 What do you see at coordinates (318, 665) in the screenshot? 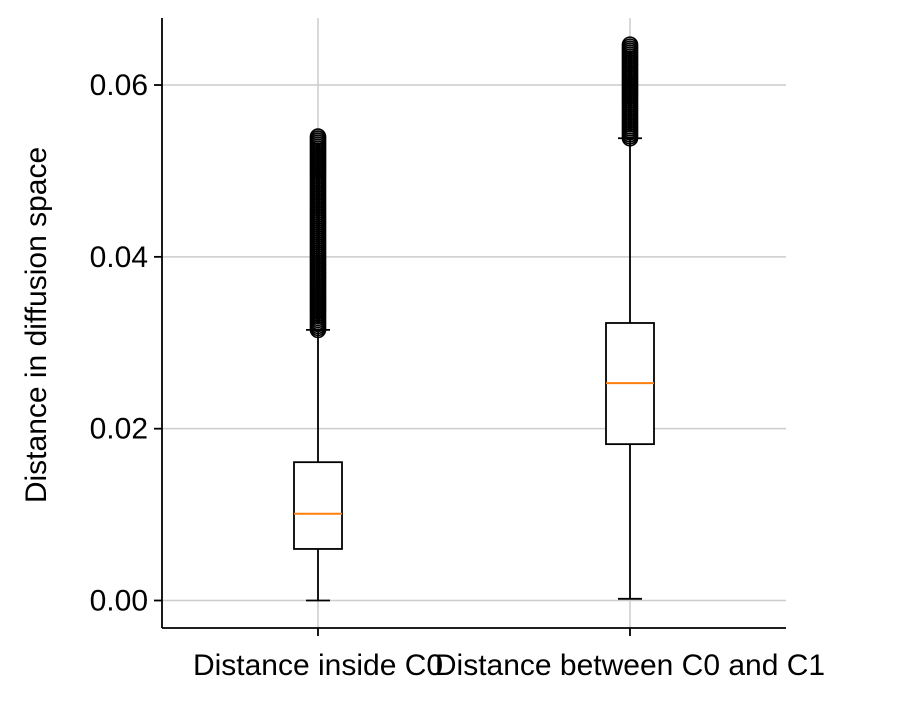
I see `x-tick-label: Distance inside C0` at bounding box center [318, 665].